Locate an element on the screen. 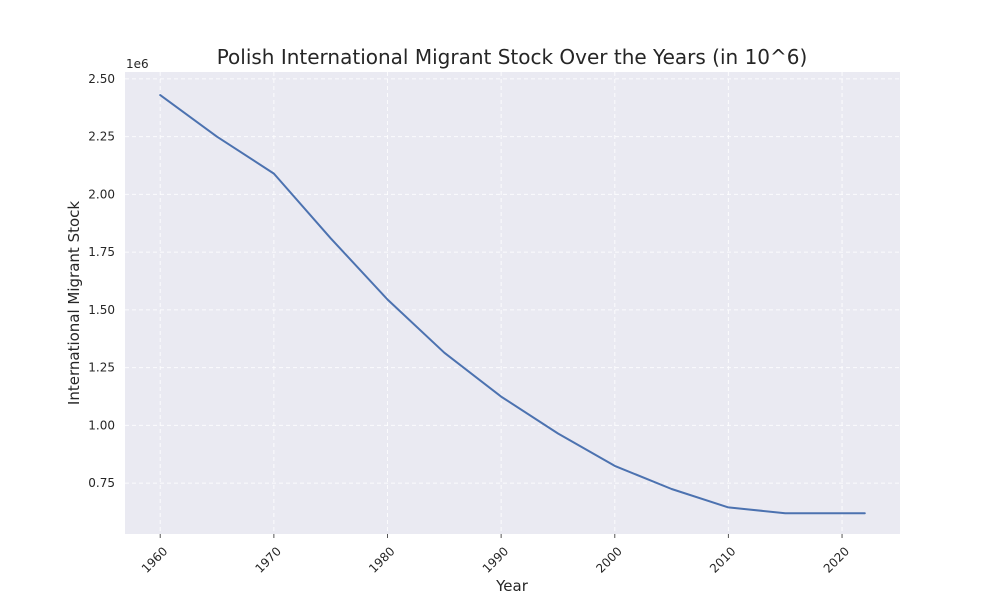  y-tick-label: 2.25 is located at coordinates (101, 137).